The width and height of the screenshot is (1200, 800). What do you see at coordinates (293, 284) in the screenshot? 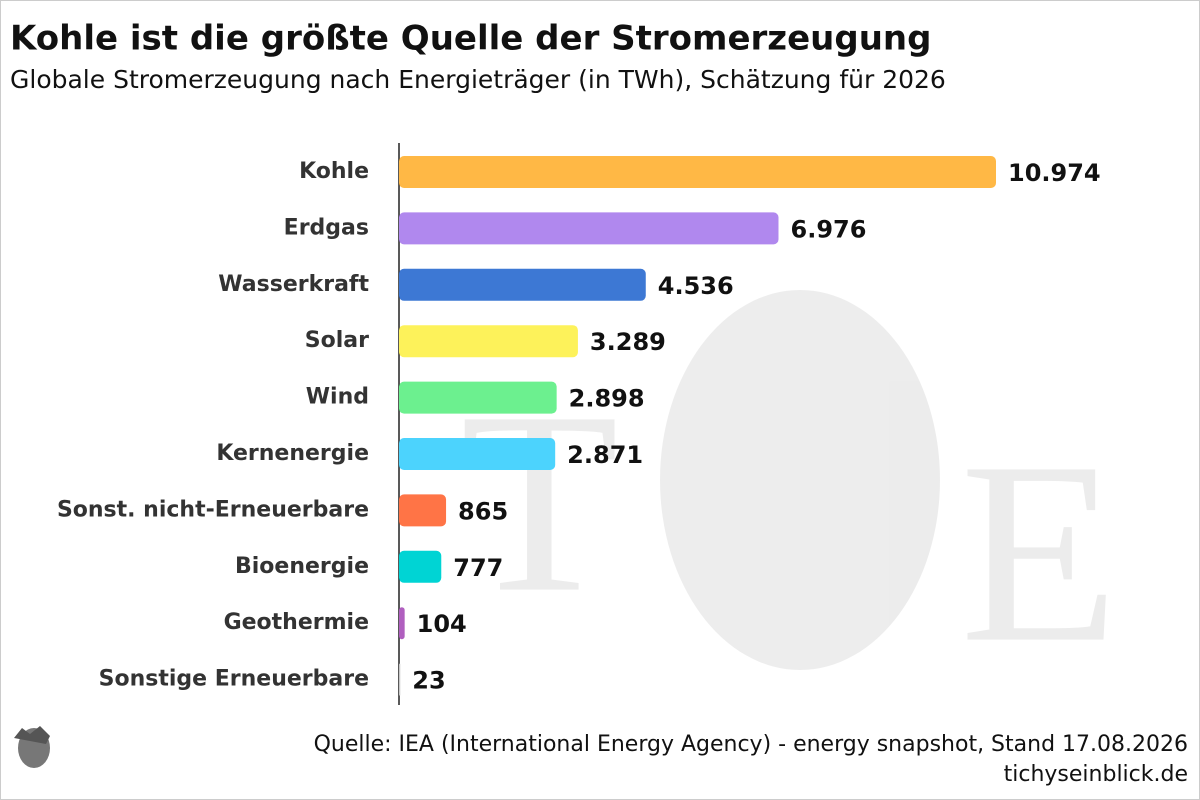
I see `category-label: Wasserkraft` at bounding box center [293, 284].